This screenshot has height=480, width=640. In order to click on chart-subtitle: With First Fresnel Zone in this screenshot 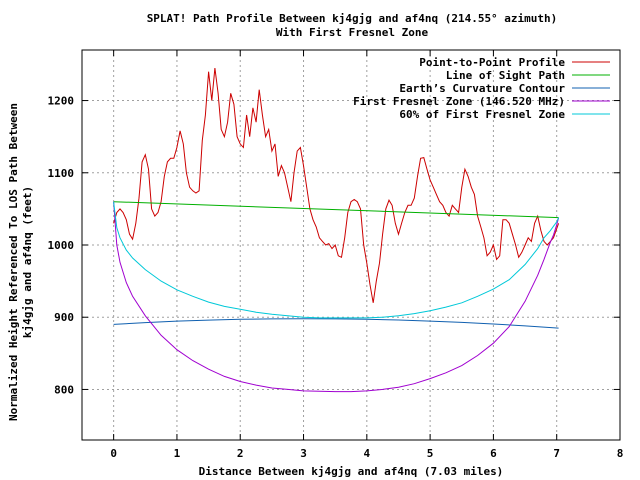, I will do `click(352, 32)`.